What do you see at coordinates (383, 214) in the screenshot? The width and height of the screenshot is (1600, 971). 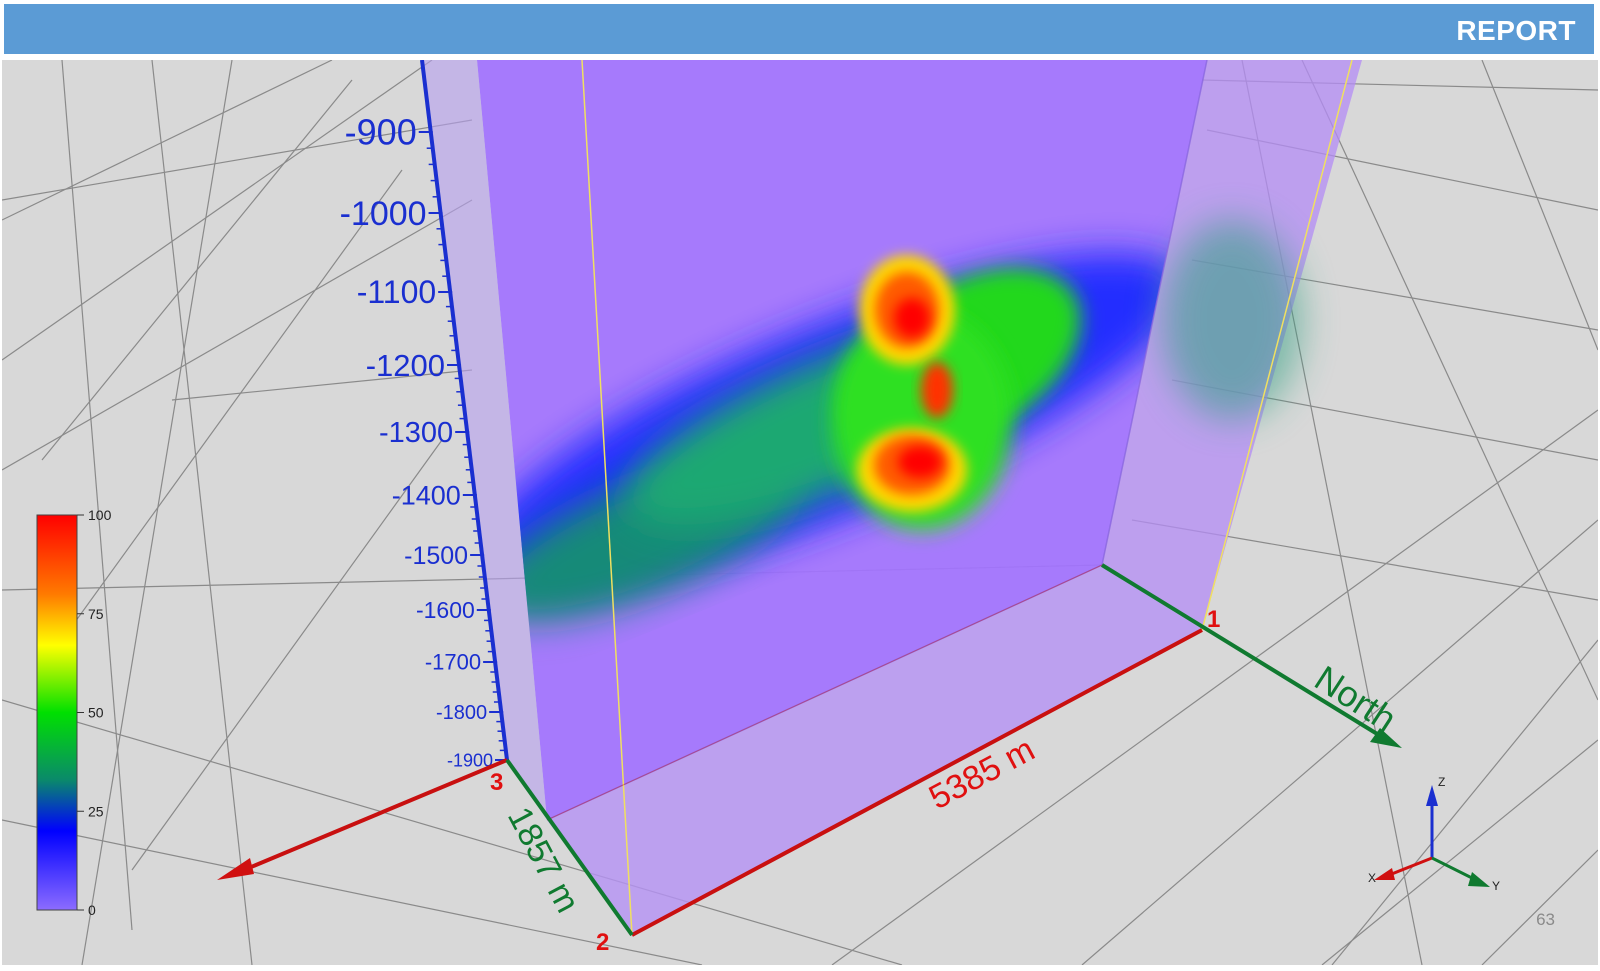 I see `depth-tick-label: -1000` at bounding box center [383, 214].